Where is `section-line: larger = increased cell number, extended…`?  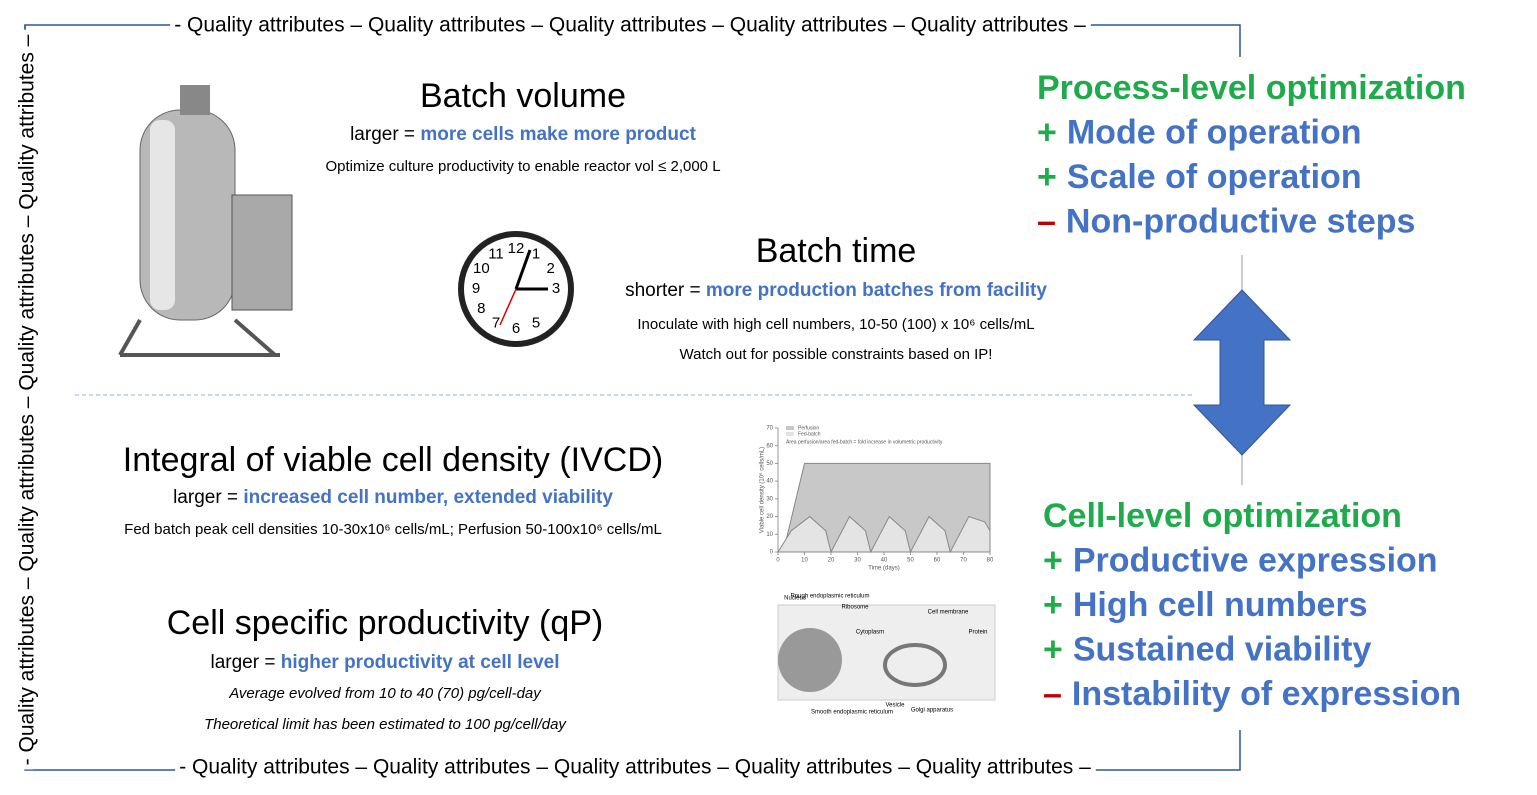 section-line: larger = increased cell number, extended… is located at coordinates (393, 497).